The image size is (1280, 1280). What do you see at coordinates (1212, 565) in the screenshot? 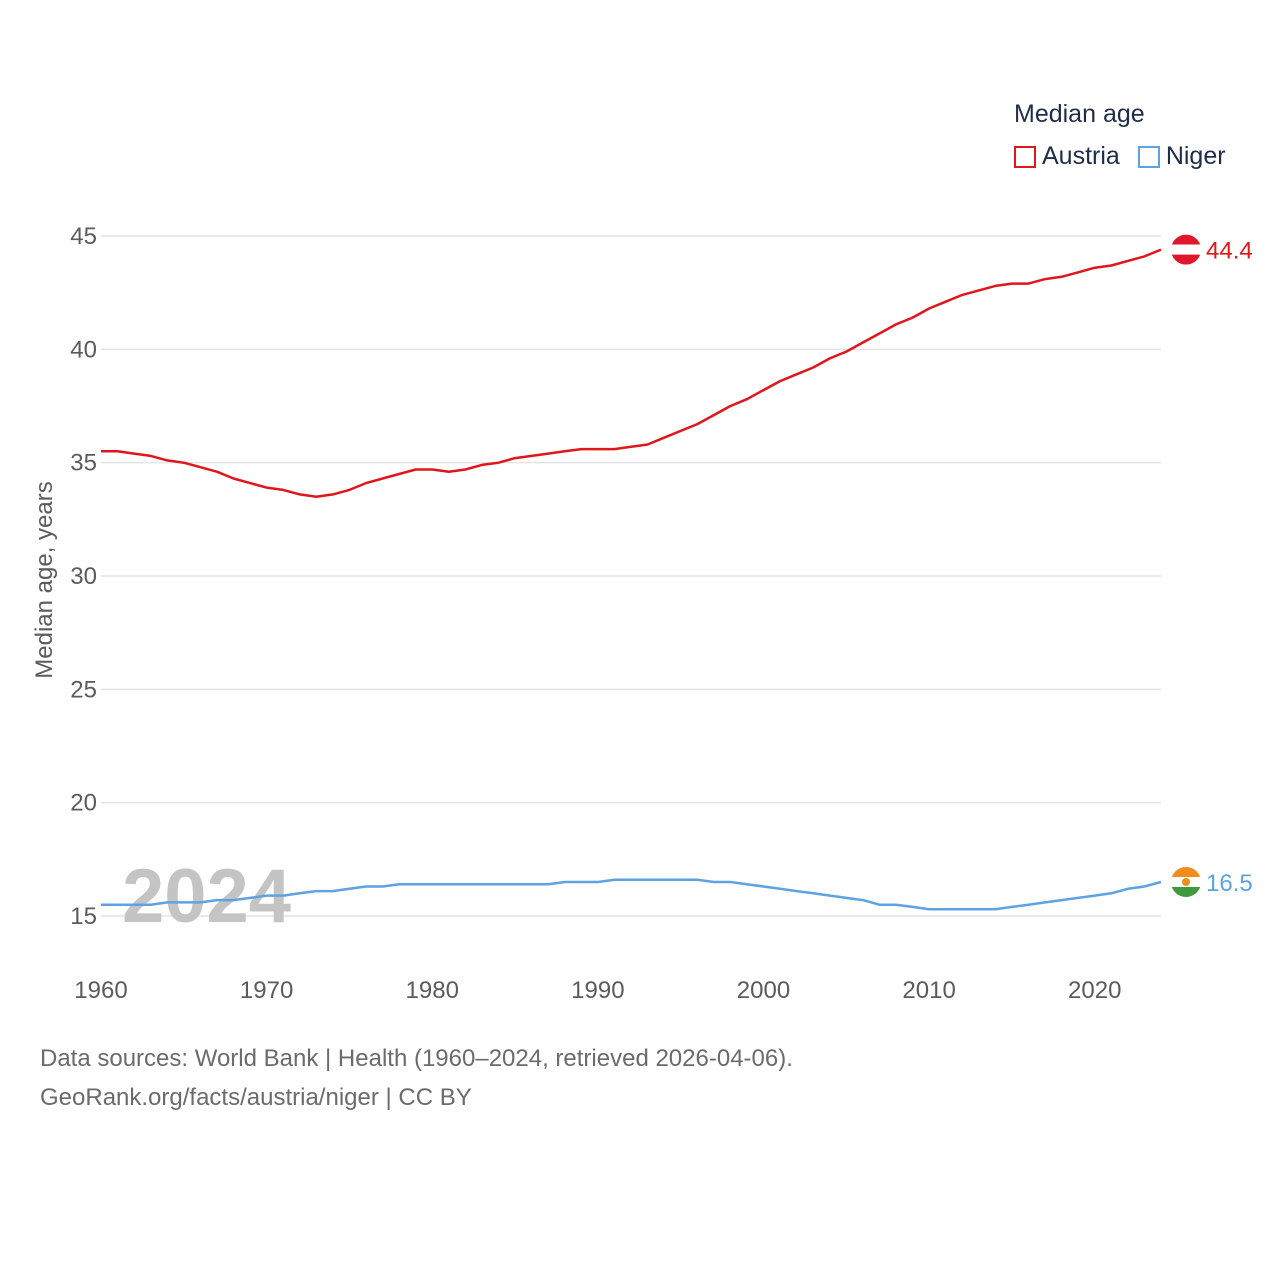
I see `series-end-markers: 44.4 16.5` at bounding box center [1212, 565].